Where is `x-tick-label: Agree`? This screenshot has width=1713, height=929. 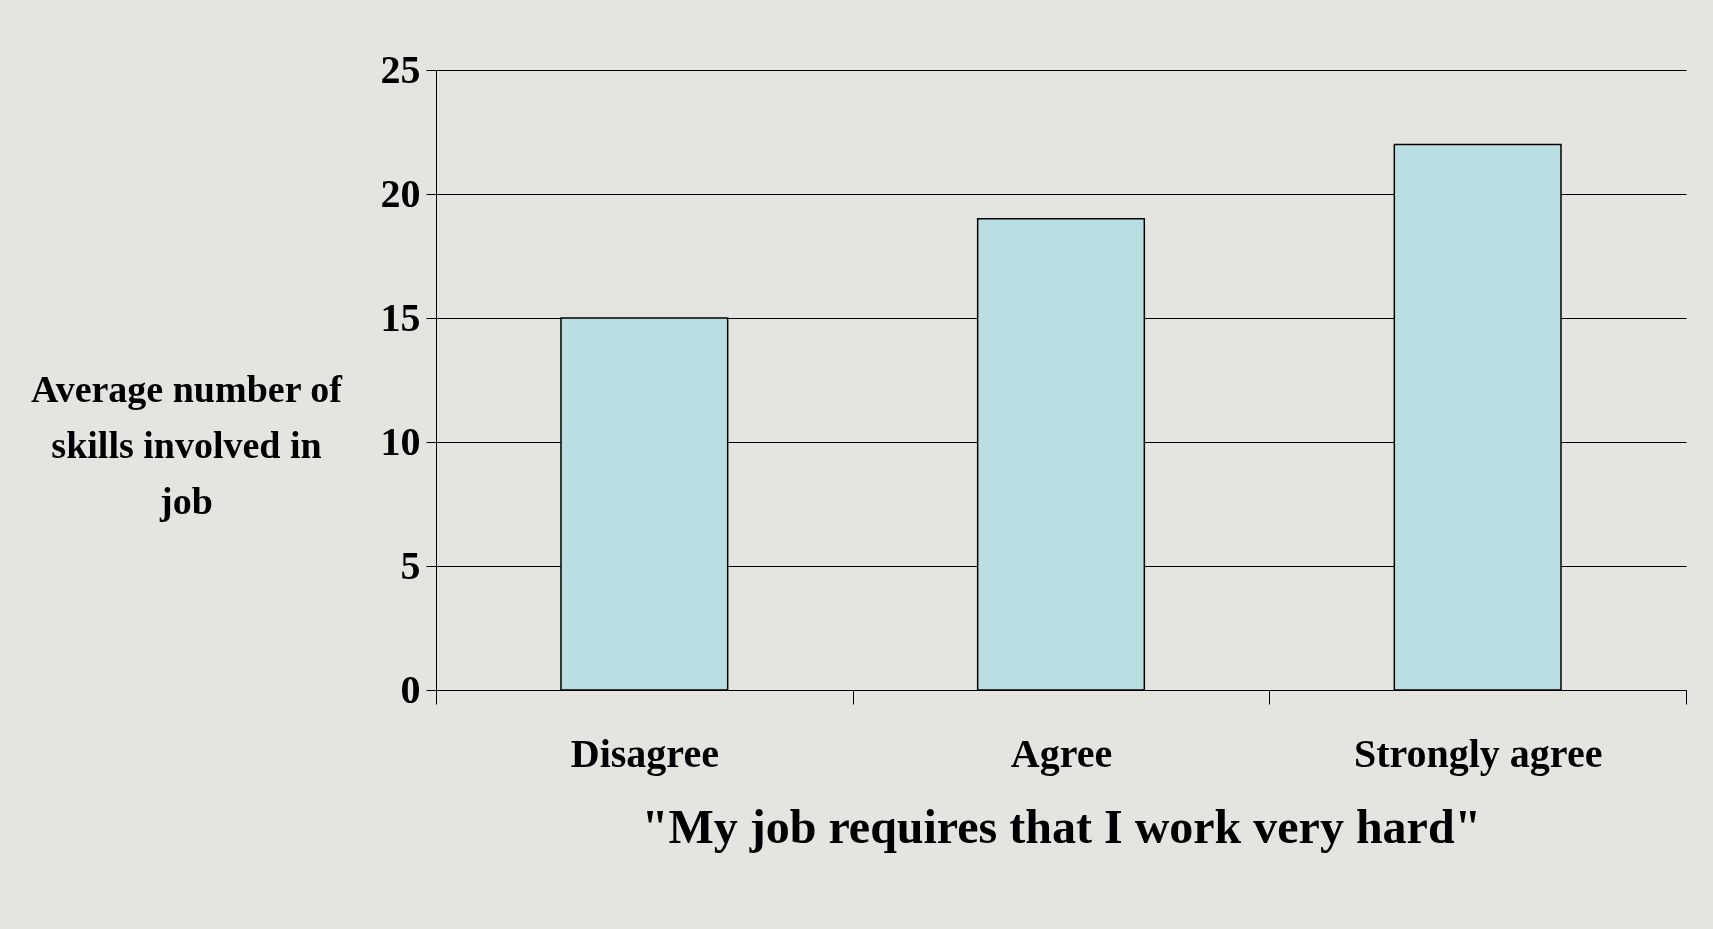 x-tick-label: Agree is located at coordinates (1061, 753).